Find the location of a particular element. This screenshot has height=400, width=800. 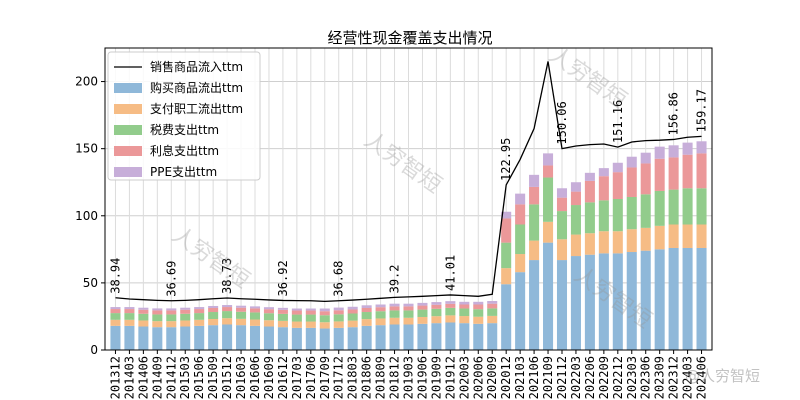

x-tick-label: 201609 is located at coordinates (269, 377).